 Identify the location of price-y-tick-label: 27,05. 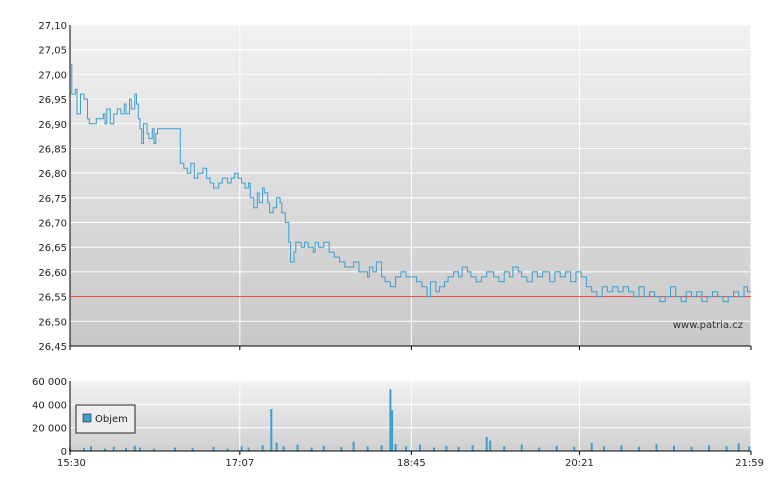
(52, 51).